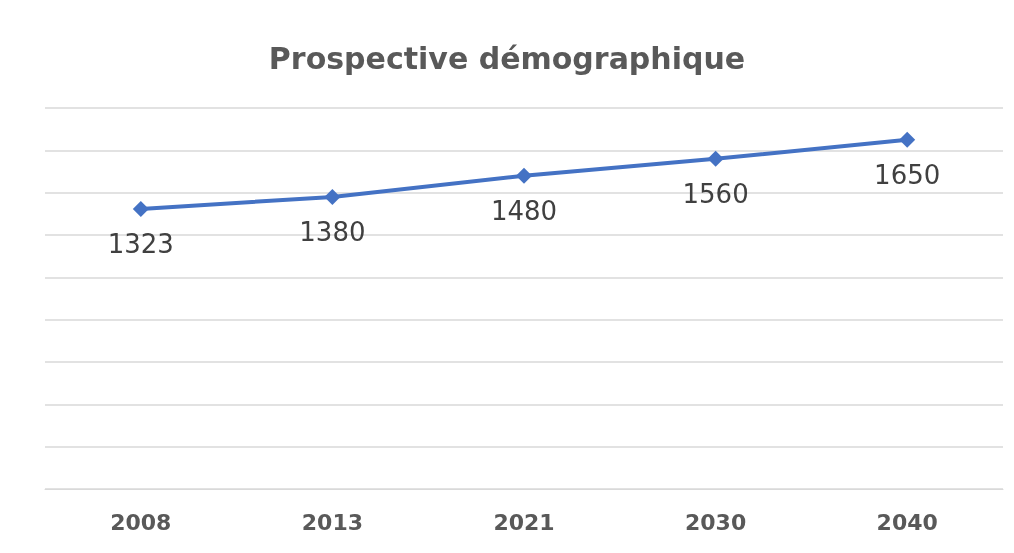 Image resolution: width=1014 pixels, height=553 pixels. What do you see at coordinates (332, 522) in the screenshot?
I see `x-tick-label: 2013` at bounding box center [332, 522].